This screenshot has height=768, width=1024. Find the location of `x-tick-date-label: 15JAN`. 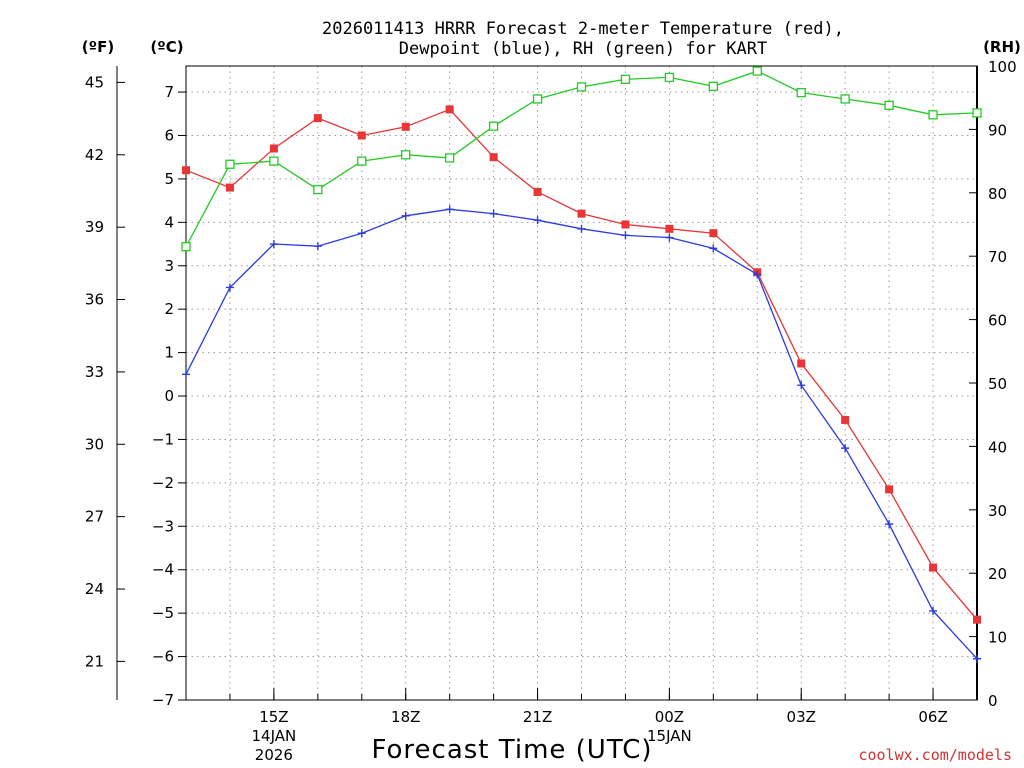

x-tick-date-label: 15JAN is located at coordinates (669, 736).